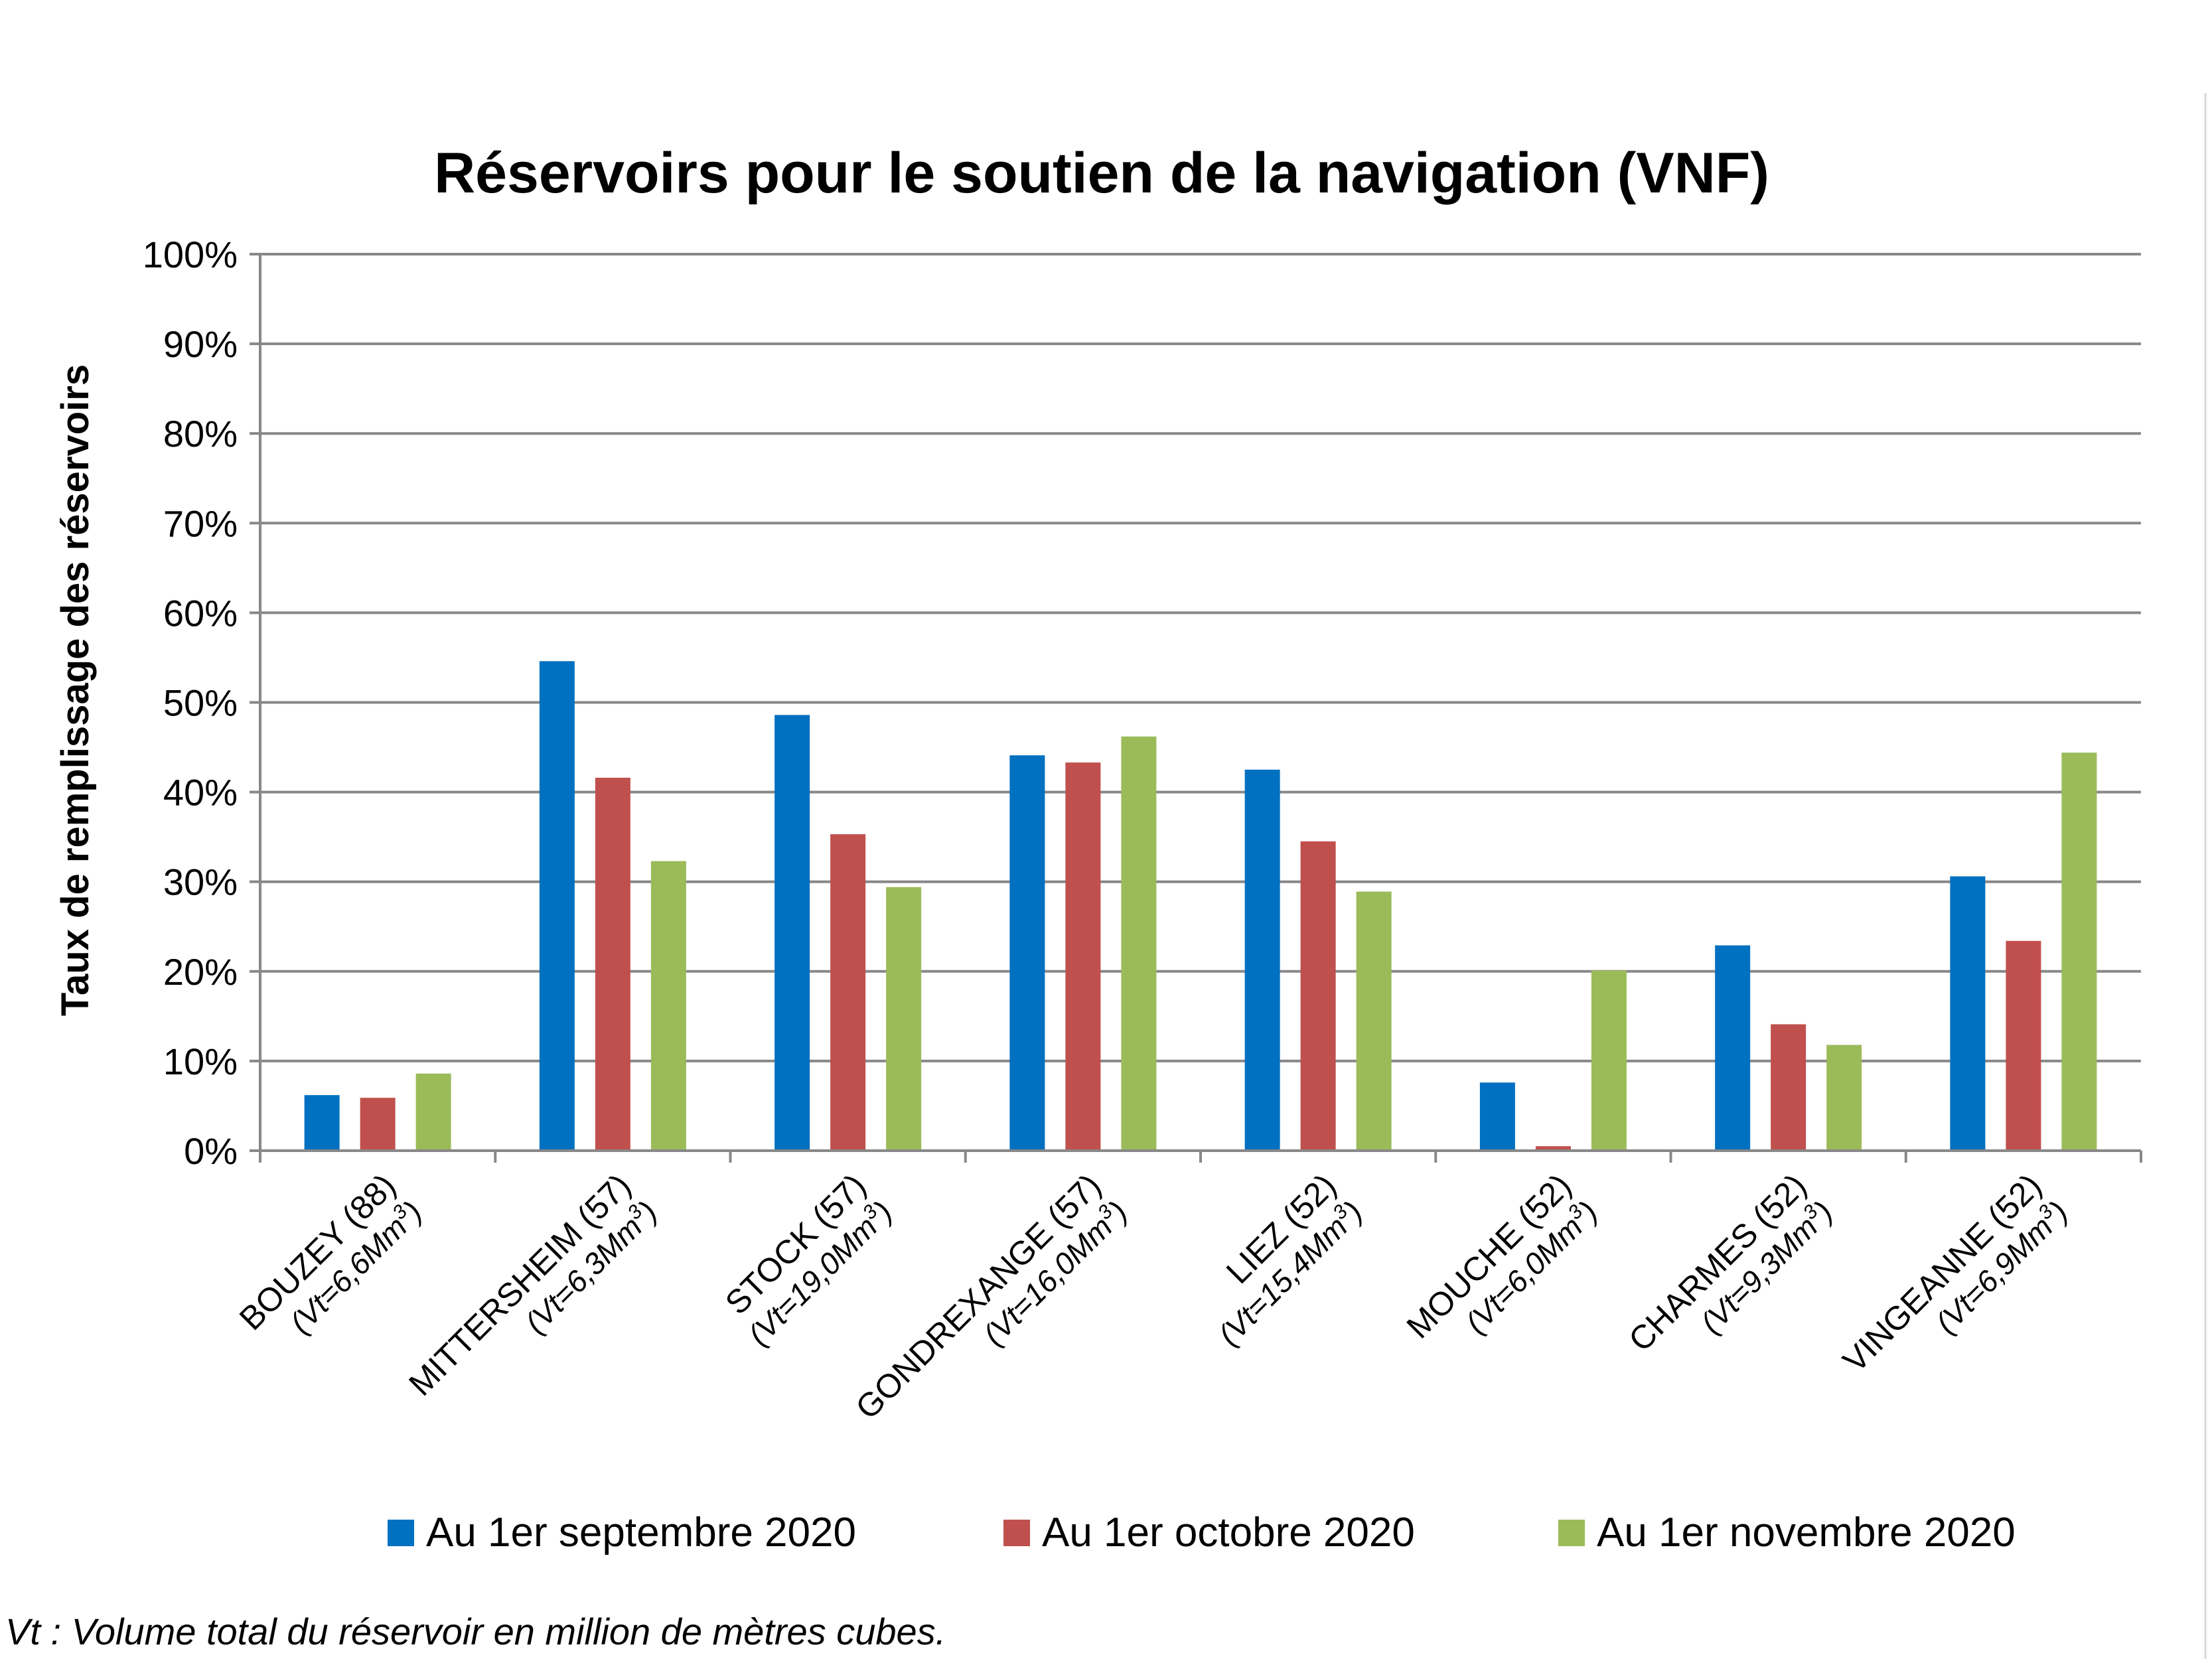  Describe the element at coordinates (1730, 1262) in the screenshot. I see `x-category-label: CHARMES (52)(Vt=9,3Mm3)` at that location.